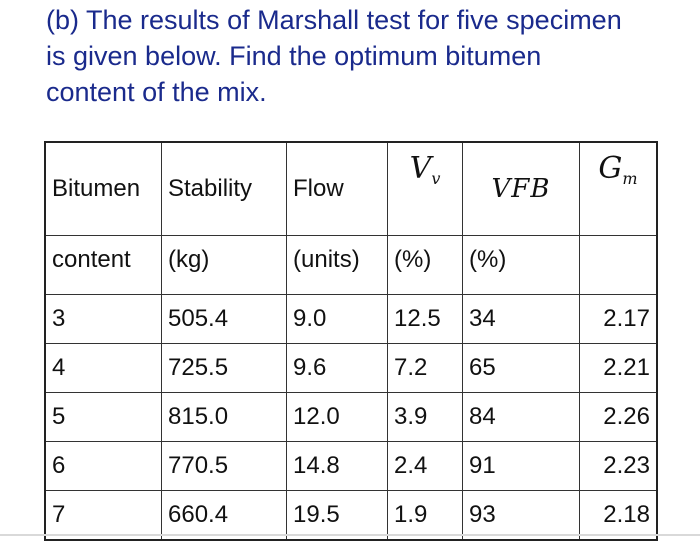 This screenshot has height=544, width=700. What do you see at coordinates (521, 265) in the screenshot?
I see `units-vfb: (%)` at bounding box center [521, 265].